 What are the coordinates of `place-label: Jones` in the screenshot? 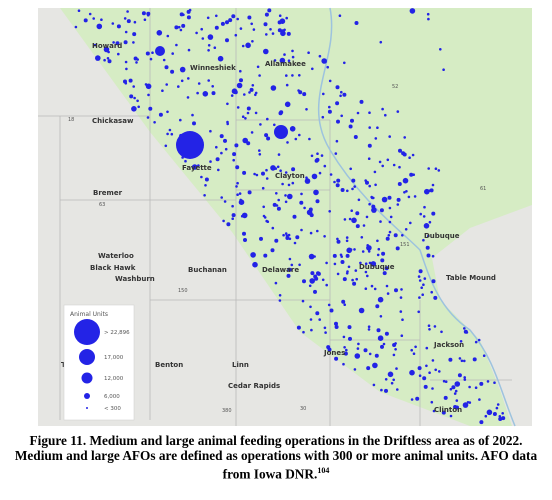 It's located at (334, 353).